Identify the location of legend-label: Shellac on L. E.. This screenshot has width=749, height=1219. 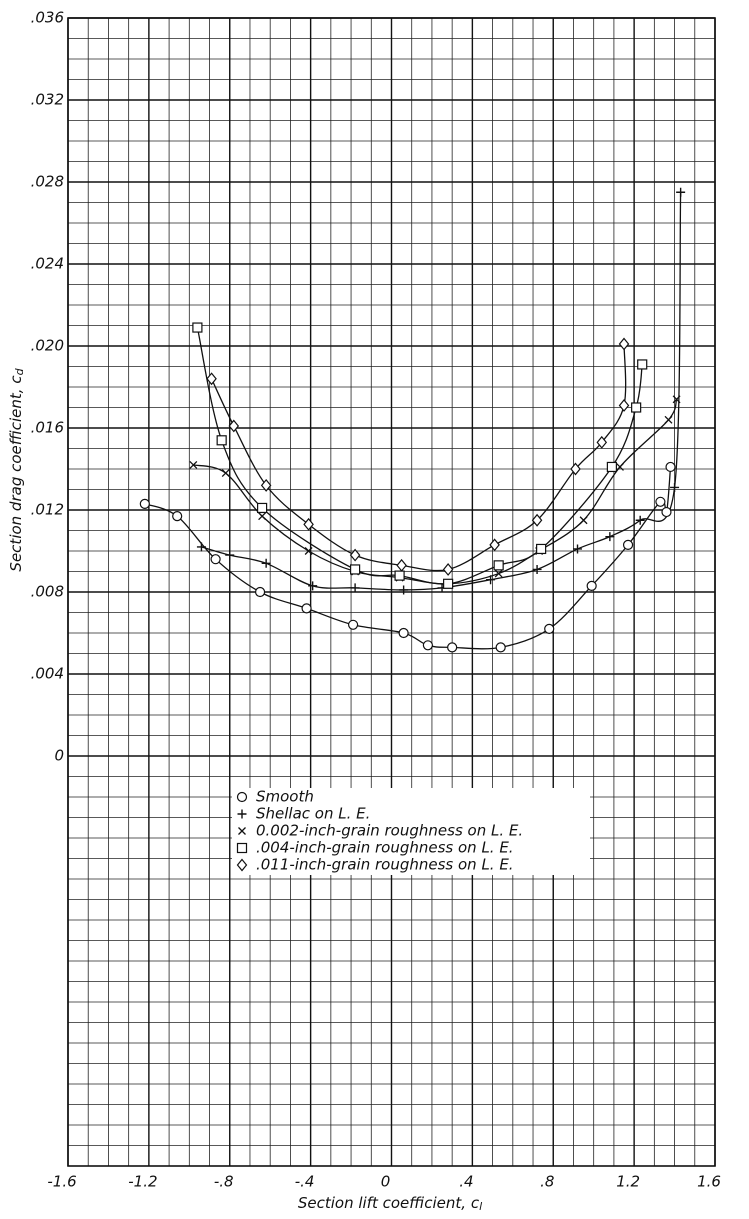
(313, 814).